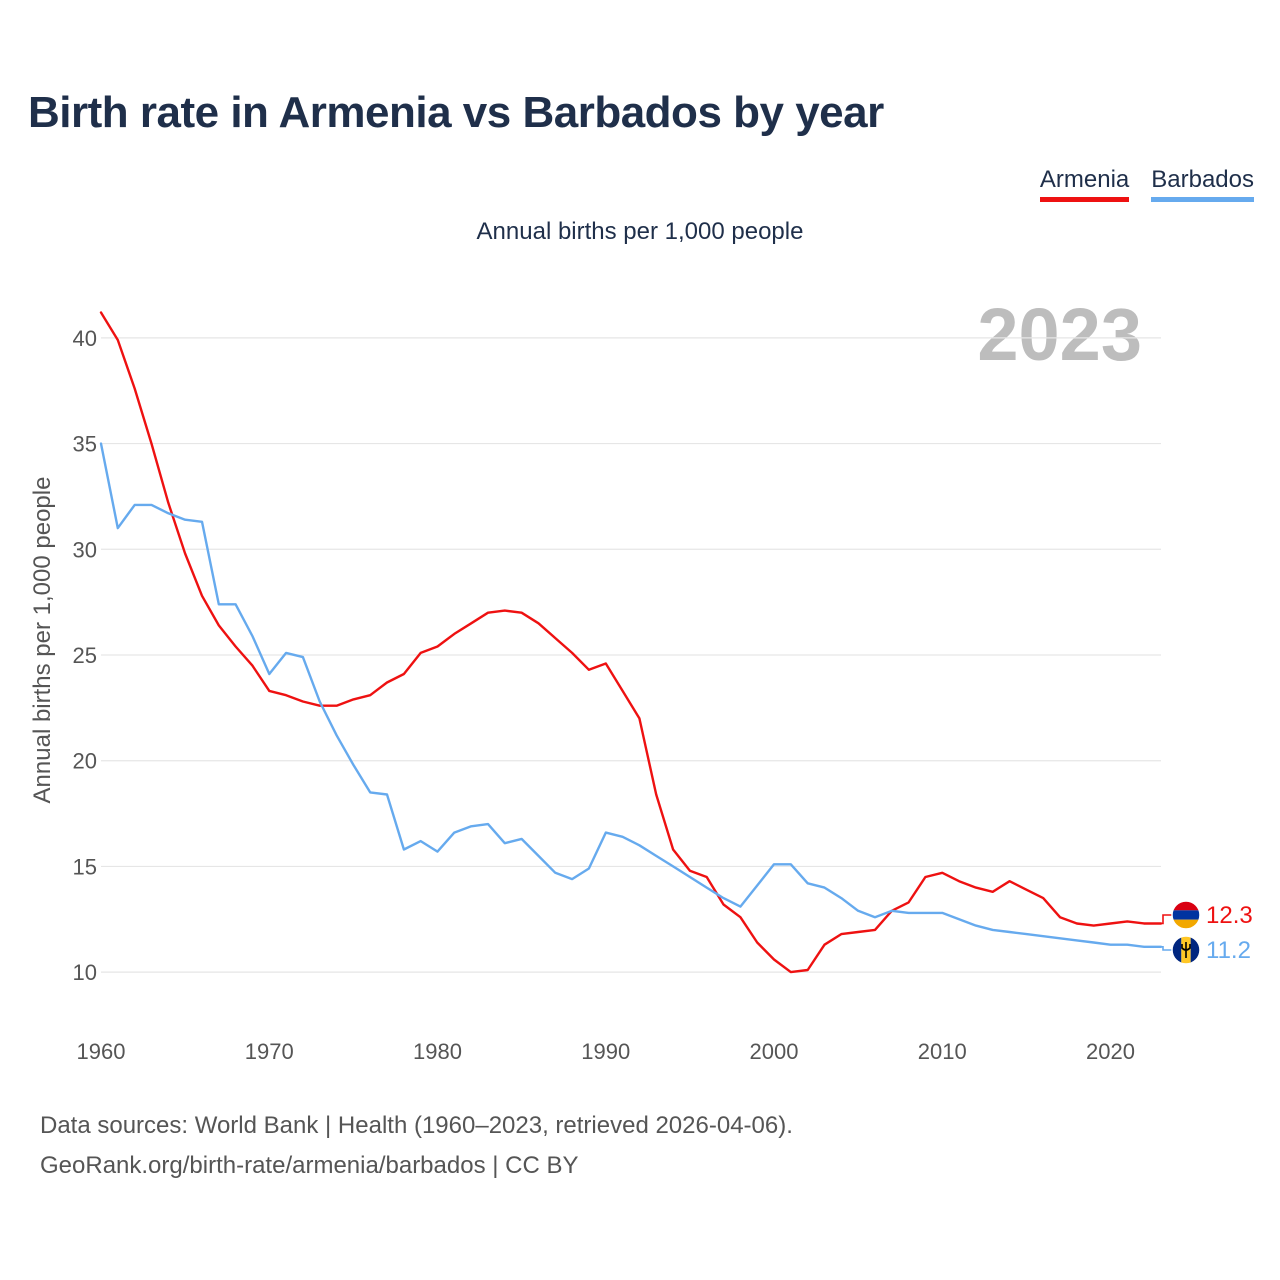 The width and height of the screenshot is (1280, 1280). I want to click on end-labels: 12.3 11.2, so click(1229, 933).